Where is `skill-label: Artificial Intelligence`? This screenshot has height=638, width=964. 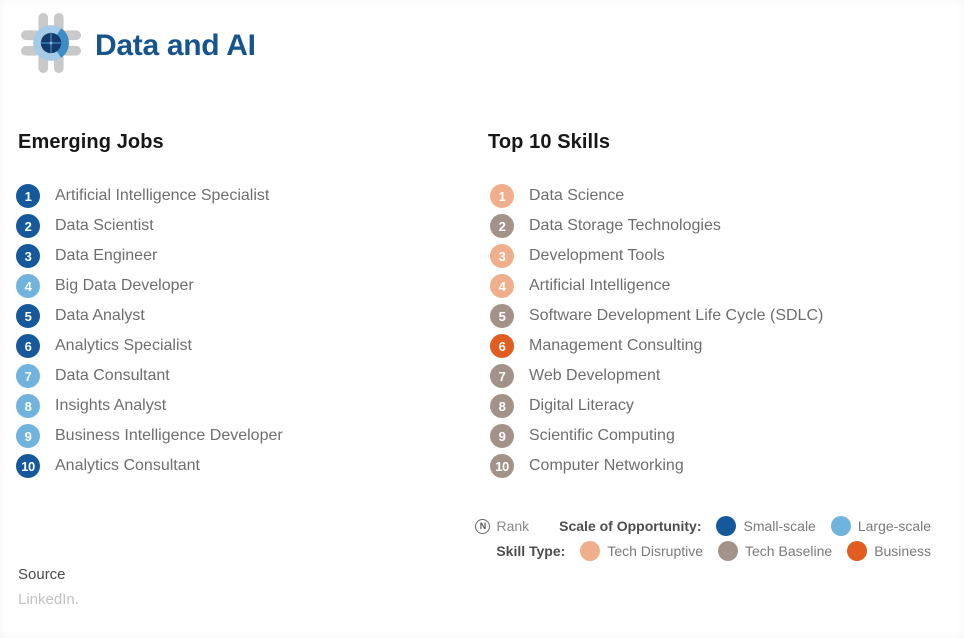
skill-label: Artificial Intelligence is located at coordinates (600, 285).